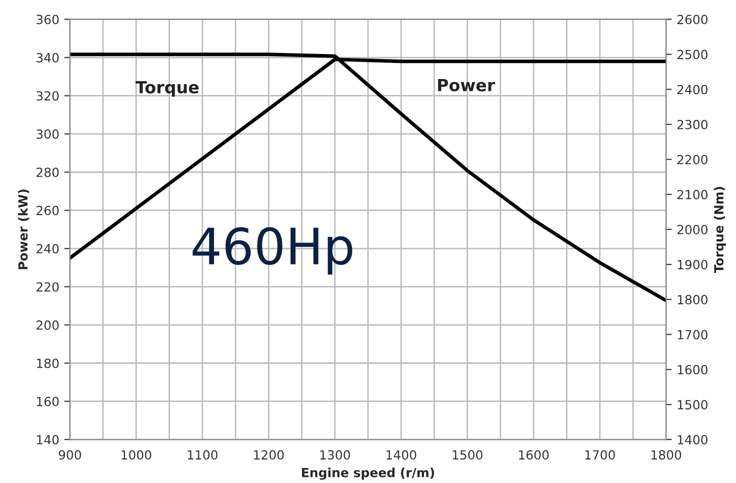  I want to click on y2-tick-label: 1400, so click(693, 439).